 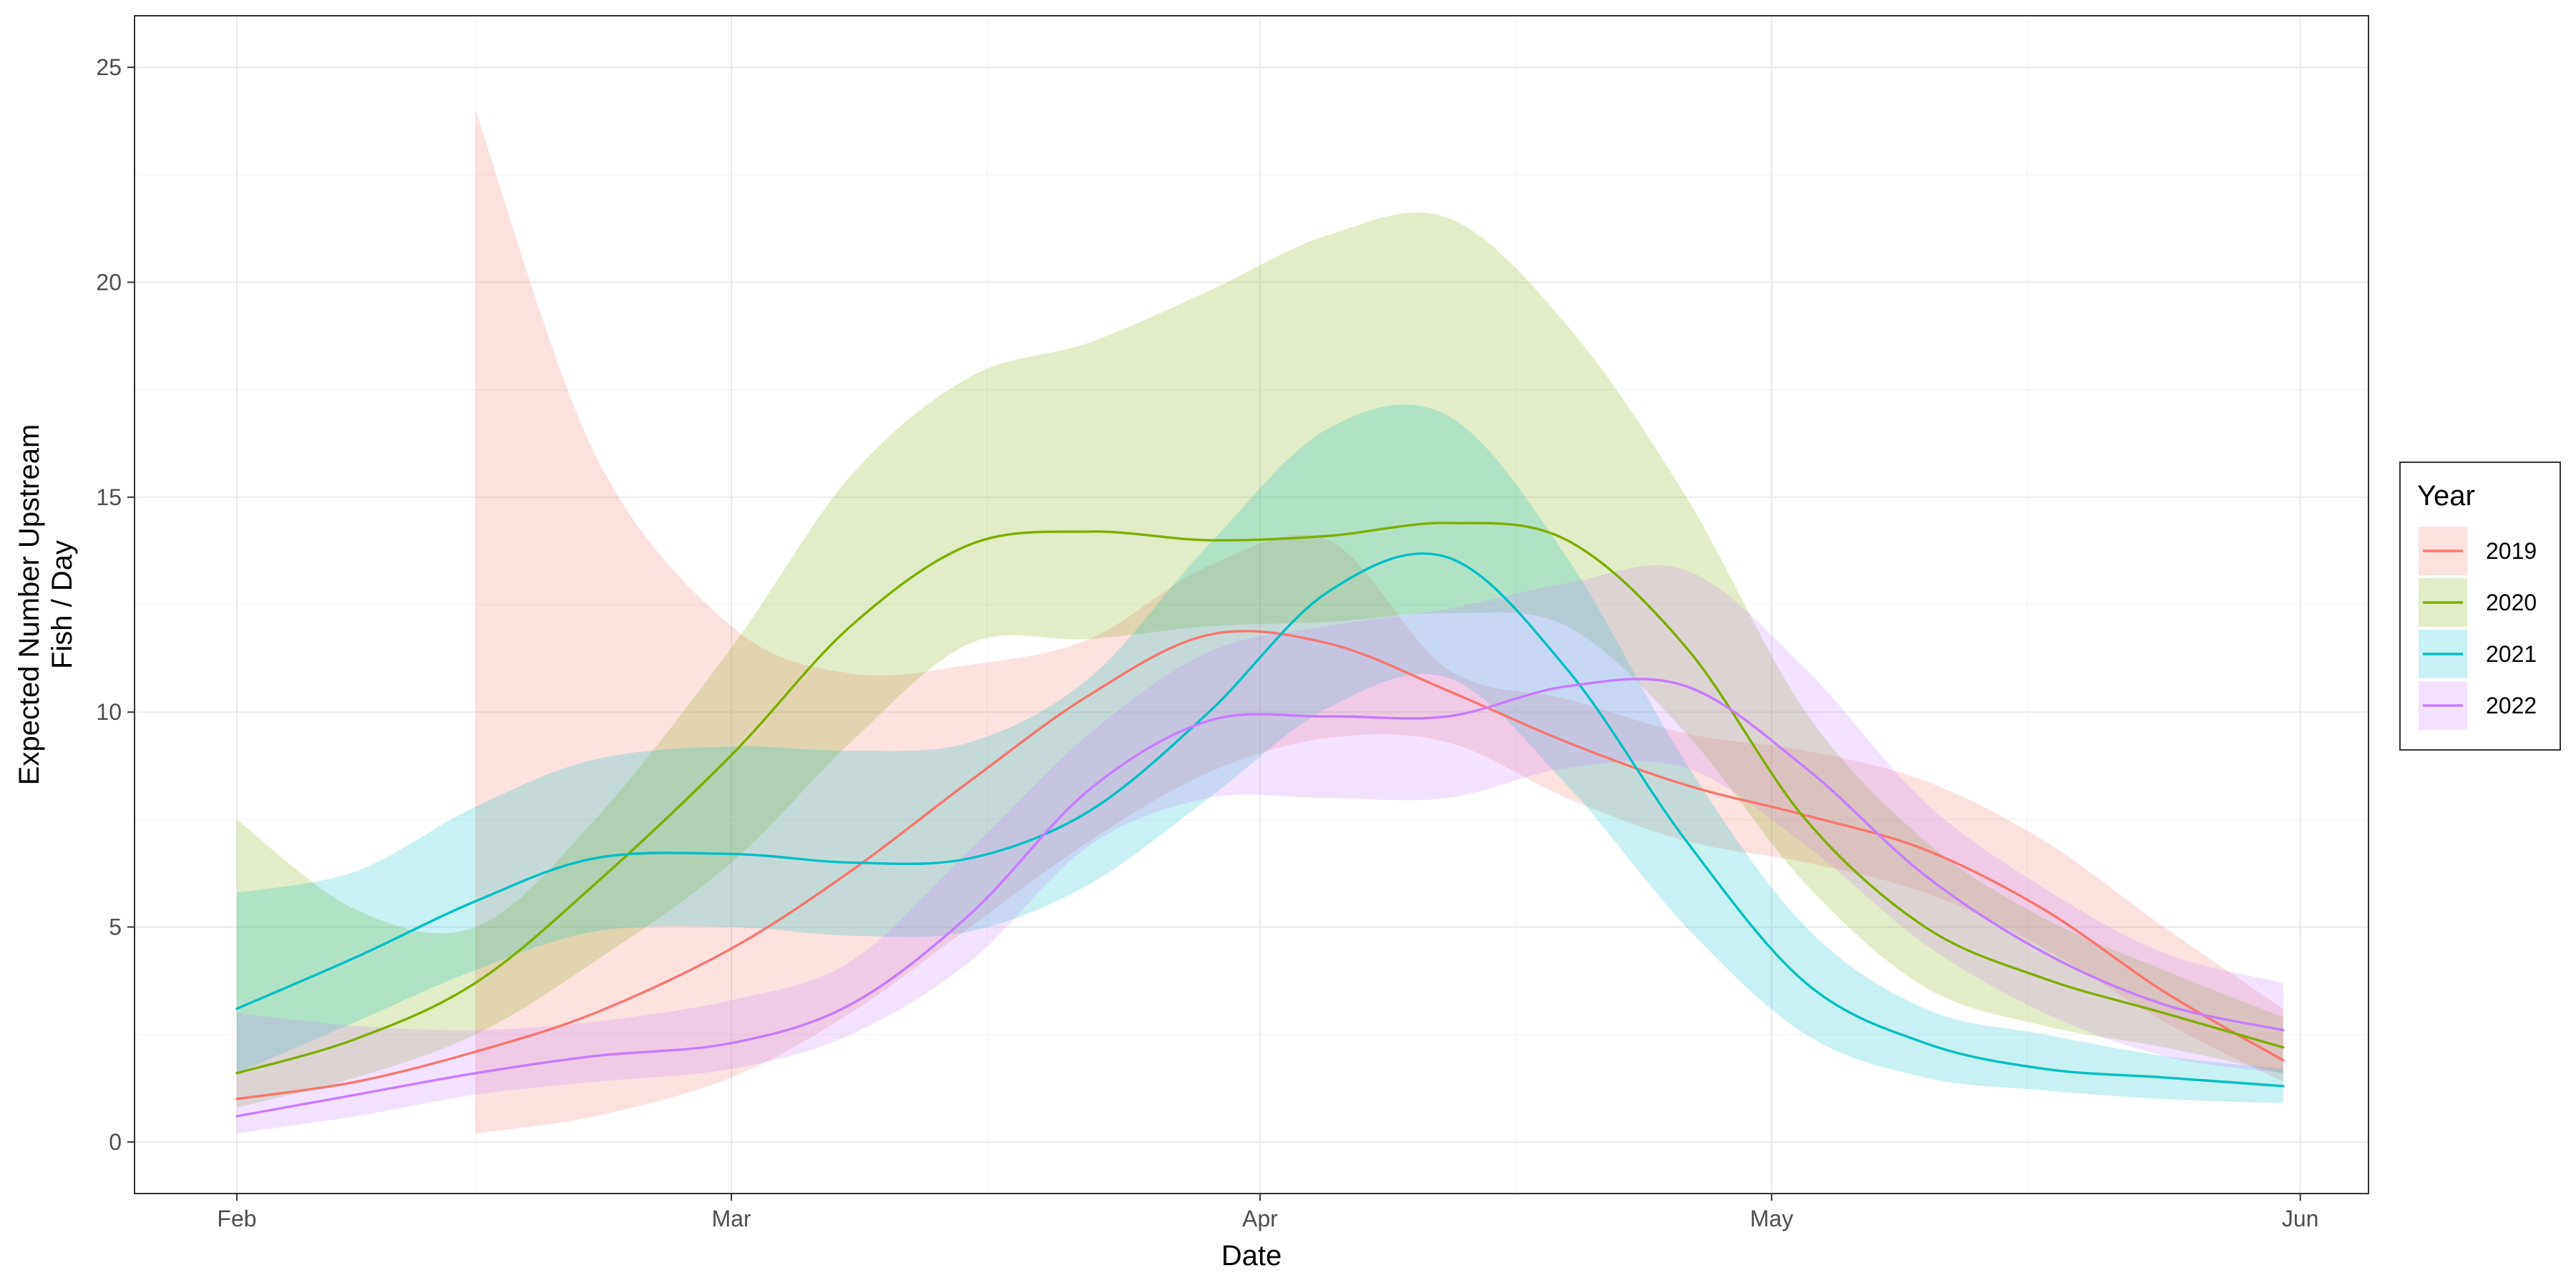 I want to click on y-tick-label: 15, so click(x=109, y=497).